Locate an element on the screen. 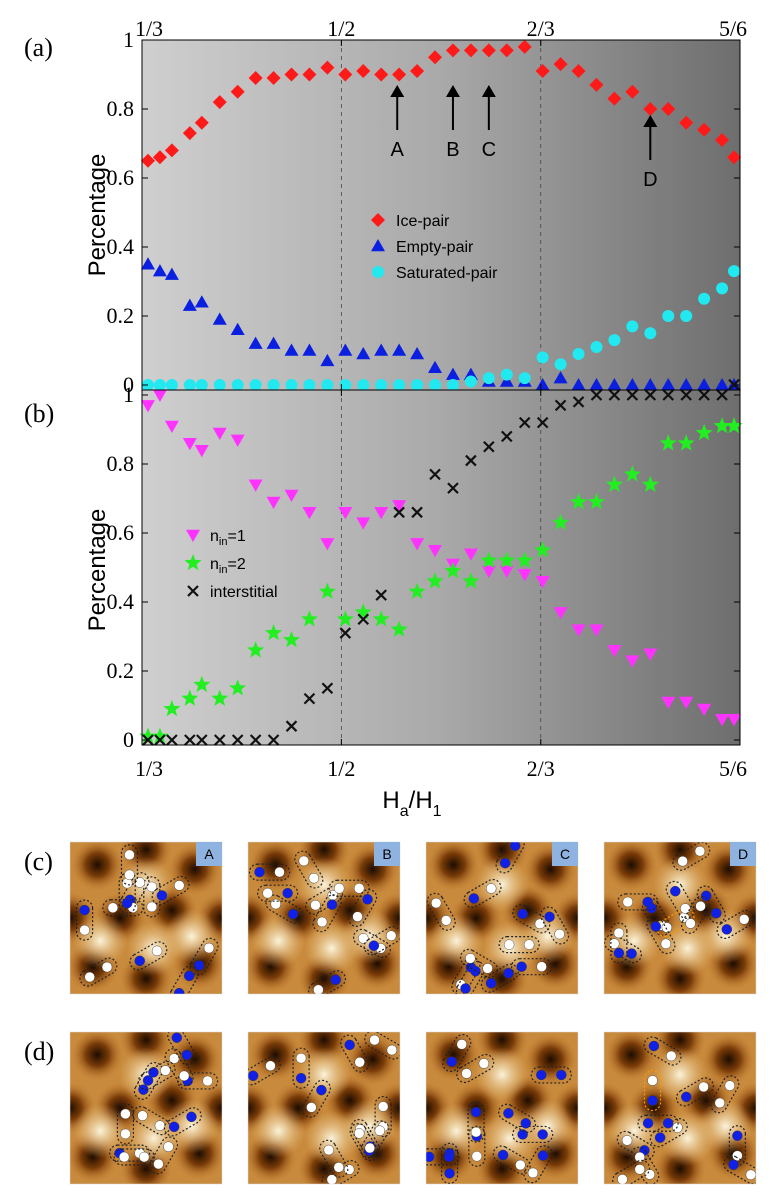 Image resolution: width=780 pixels, height=1200 pixels. annotation-arrow-d: D is located at coordinates (650, 153).